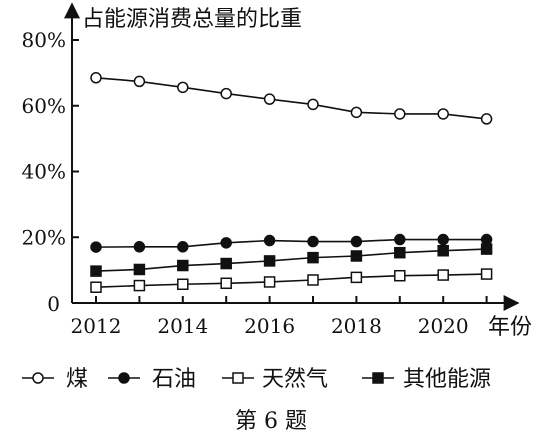 Image resolution: width=542 pixels, height=441 pixels. Describe the element at coordinates (510, 327) in the screenshot. I see `x-axis-title: 年份` at that location.